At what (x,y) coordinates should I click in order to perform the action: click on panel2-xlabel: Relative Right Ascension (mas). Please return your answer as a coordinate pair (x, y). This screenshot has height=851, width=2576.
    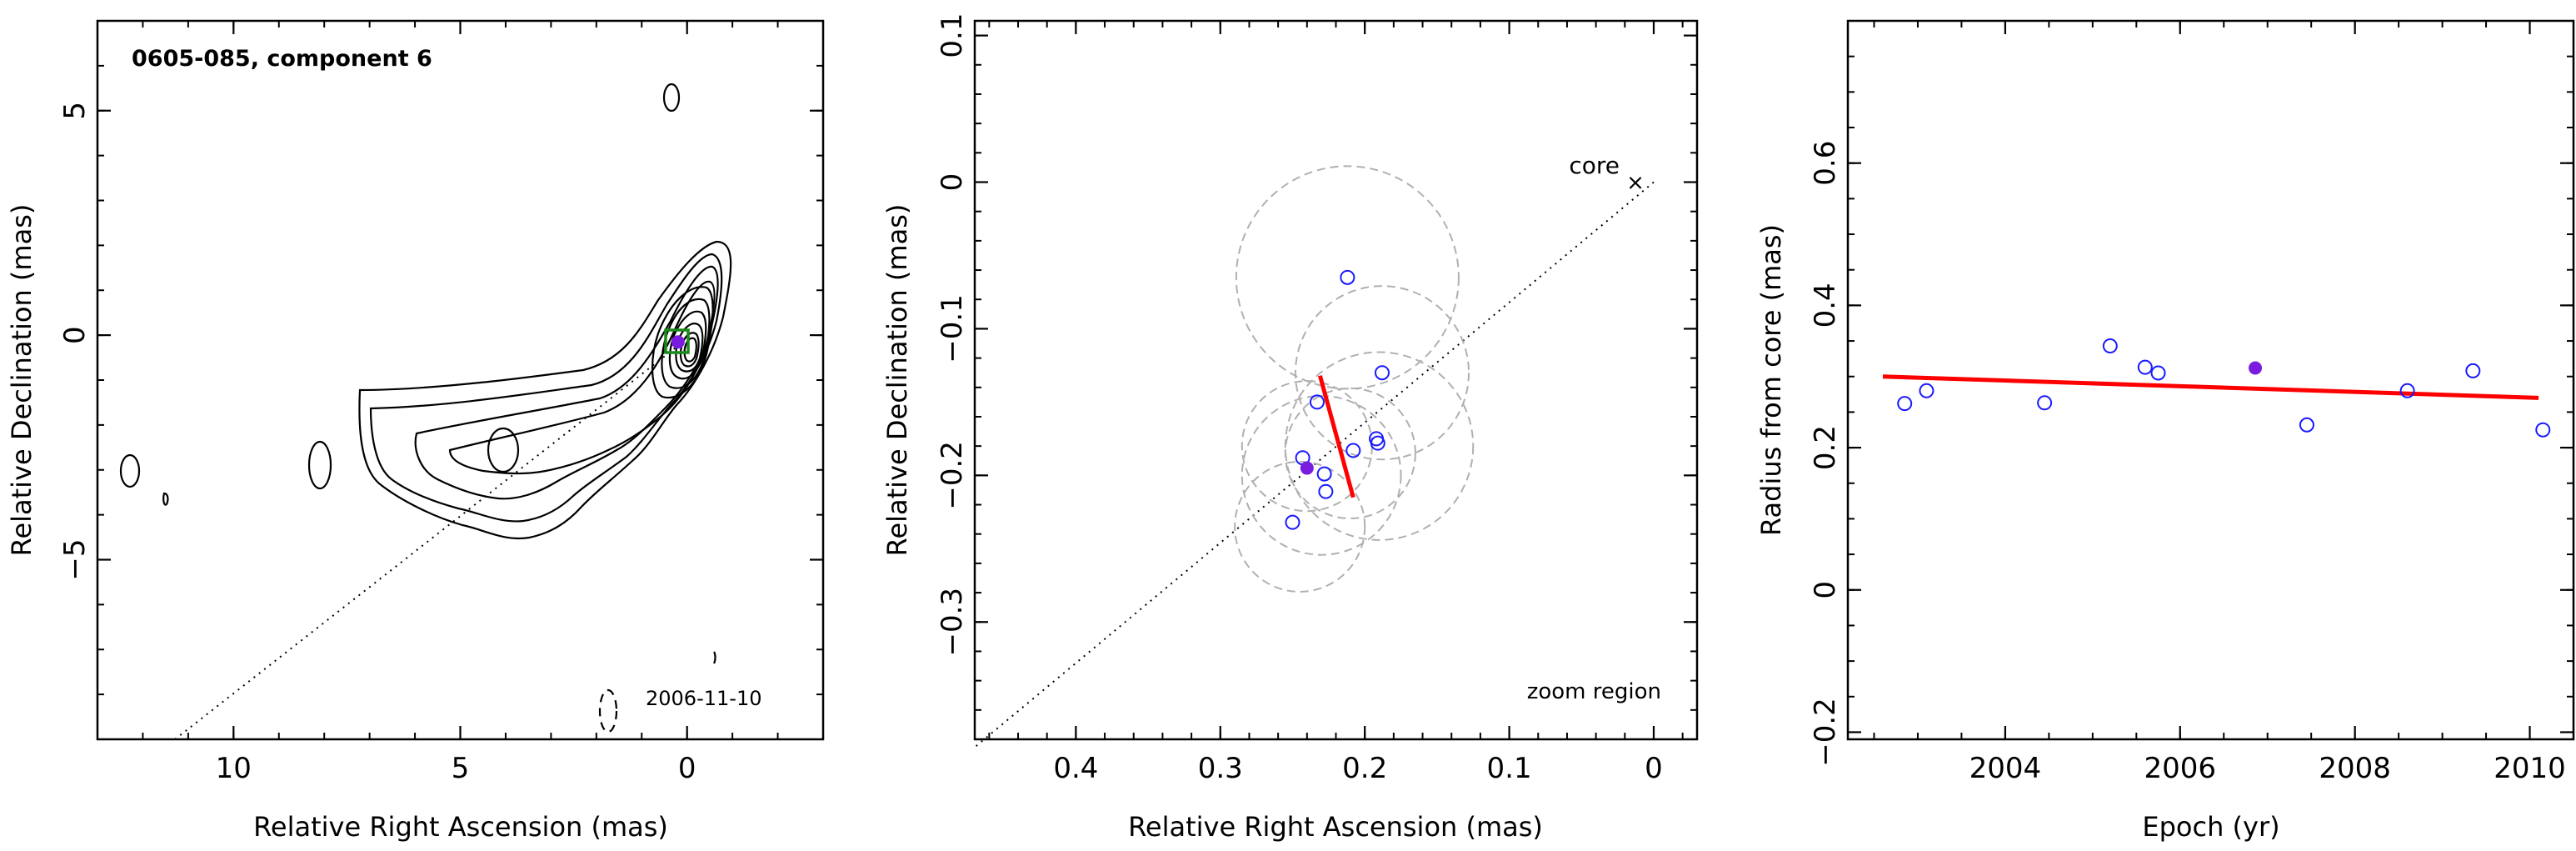
    Looking at the image, I should click on (1335, 827).